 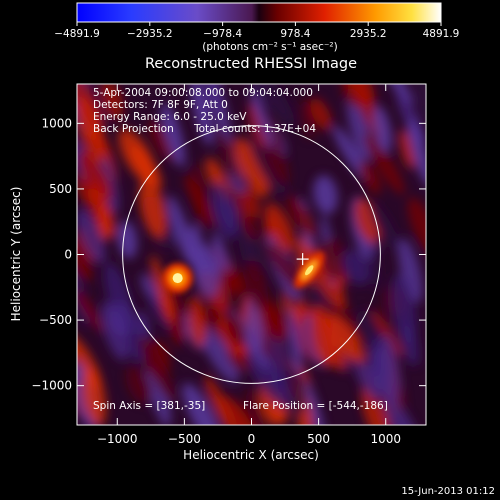 What do you see at coordinates (222, 34) in the screenshot?
I see `colorbar-tick-label: −978.4` at bounding box center [222, 34].